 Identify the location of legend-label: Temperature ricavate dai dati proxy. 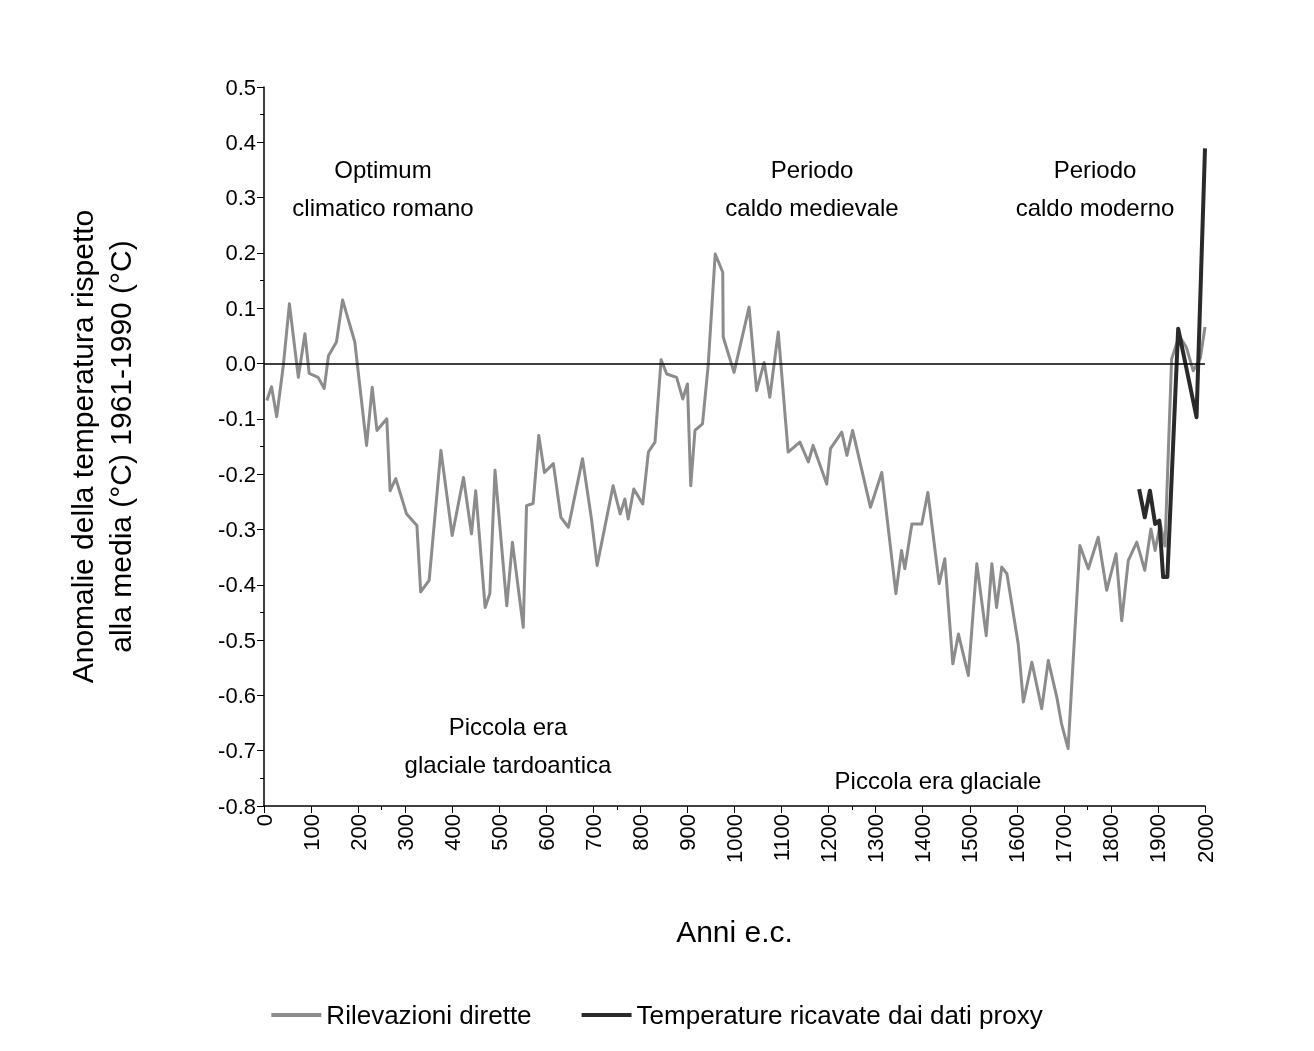
(839, 1015).